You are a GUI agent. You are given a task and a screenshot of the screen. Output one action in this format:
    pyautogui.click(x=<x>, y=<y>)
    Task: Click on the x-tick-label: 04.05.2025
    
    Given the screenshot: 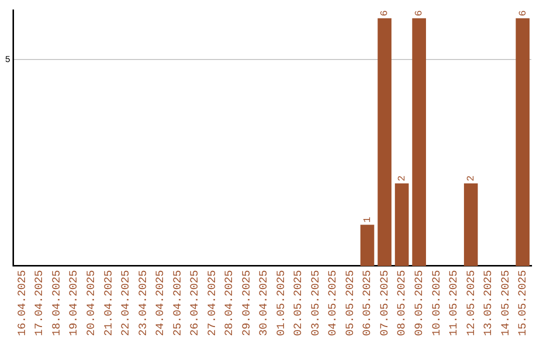 What is the action you would take?
    pyautogui.click(x=334, y=303)
    